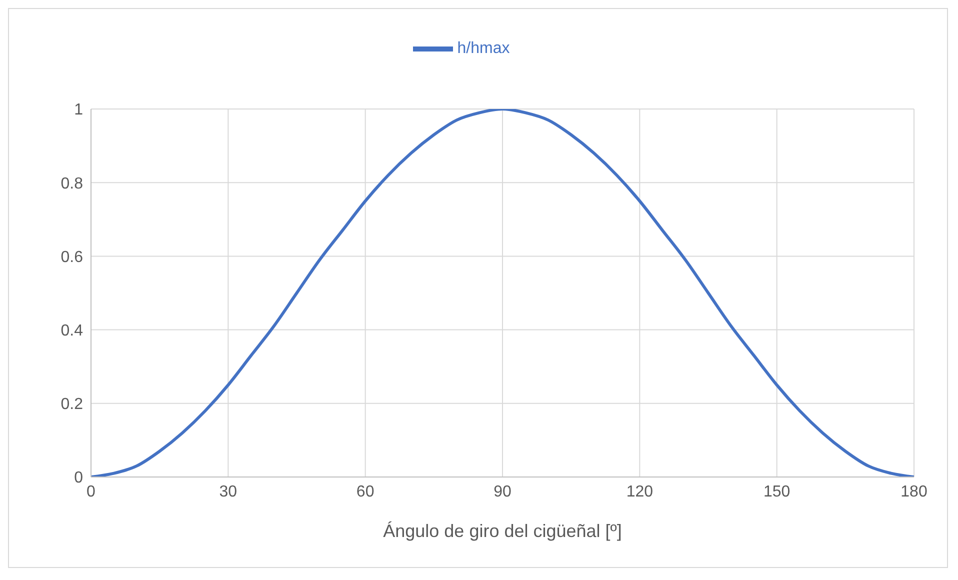  Describe the element at coordinates (91, 491) in the screenshot. I see `x-tick-label: 0` at that location.